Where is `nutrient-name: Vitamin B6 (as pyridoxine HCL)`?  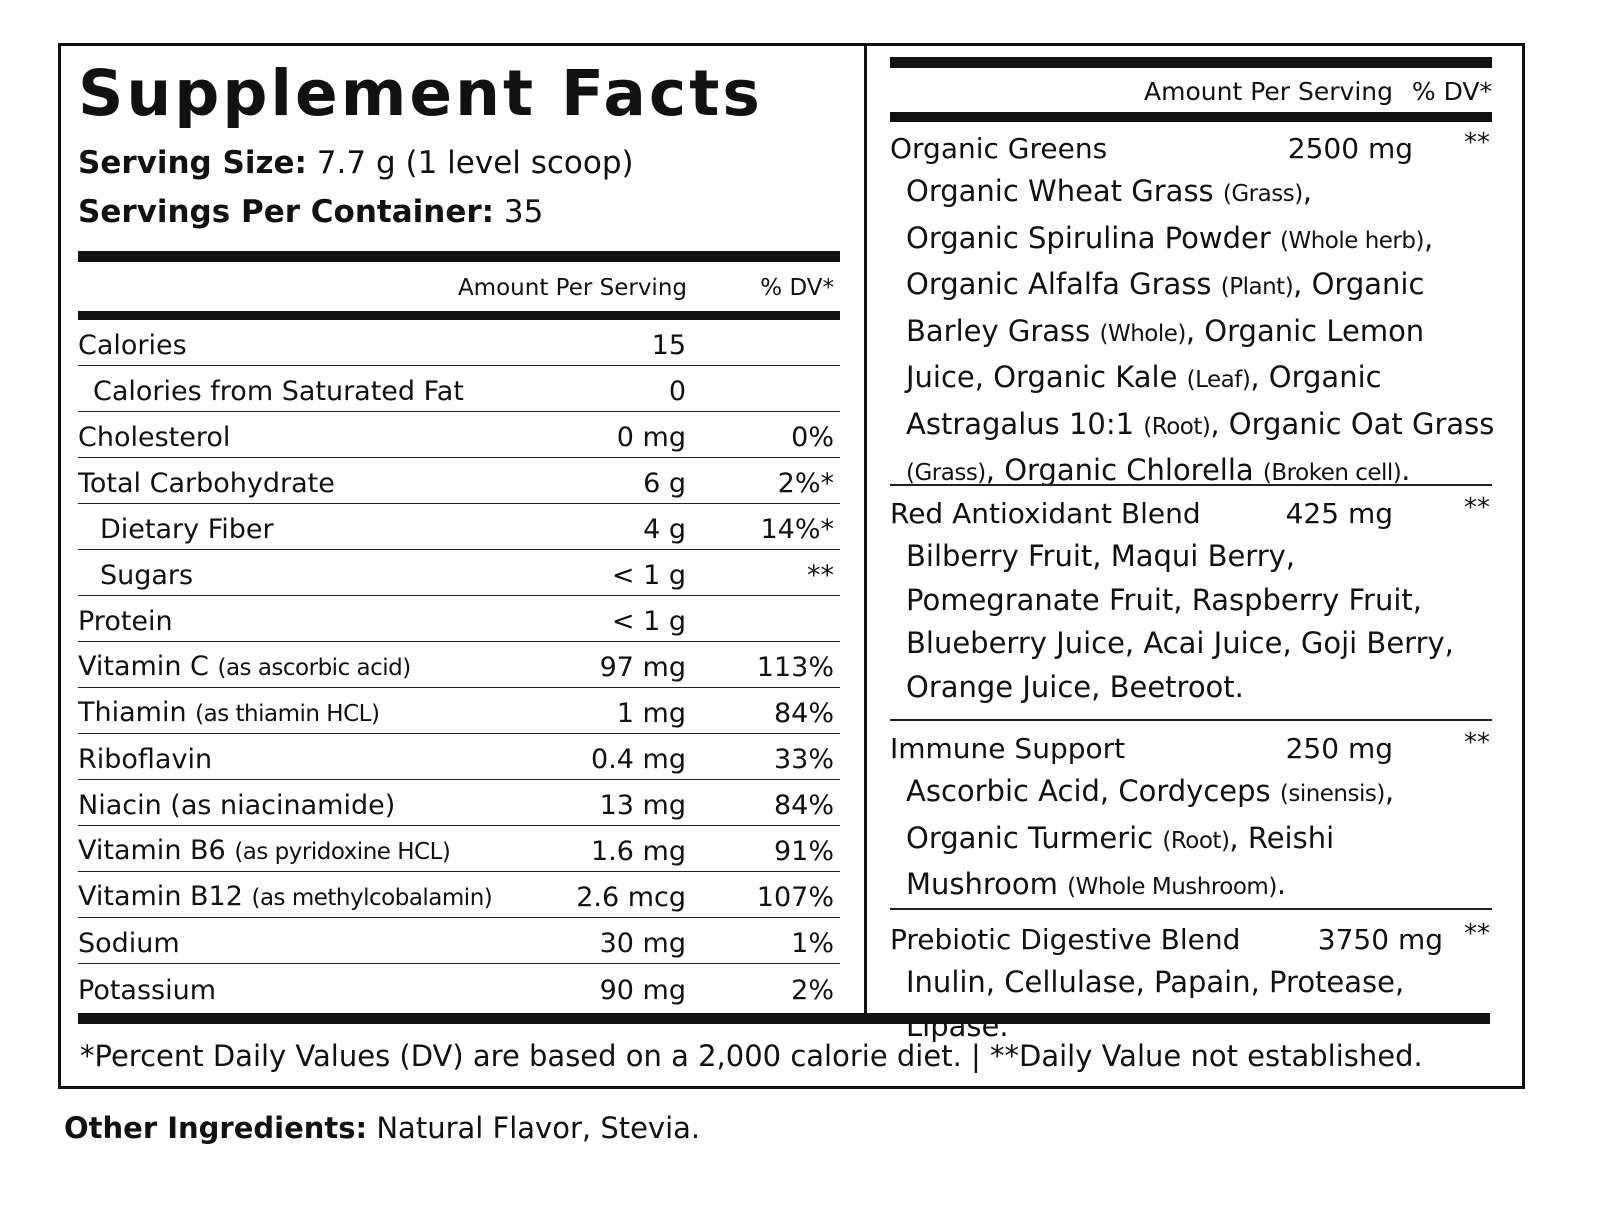
nutrient-name: Vitamin B6 (as pyridoxine HCL) is located at coordinates (264, 851).